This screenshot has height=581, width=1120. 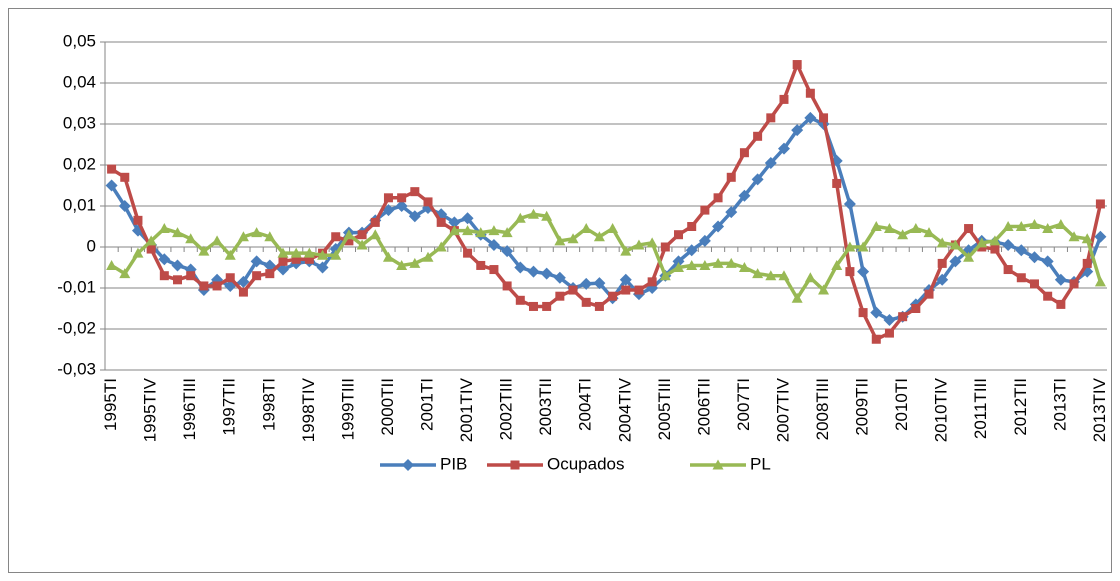 What do you see at coordinates (79, 204) in the screenshot?
I see `y-tick-label: 0,01` at bounding box center [79, 204].